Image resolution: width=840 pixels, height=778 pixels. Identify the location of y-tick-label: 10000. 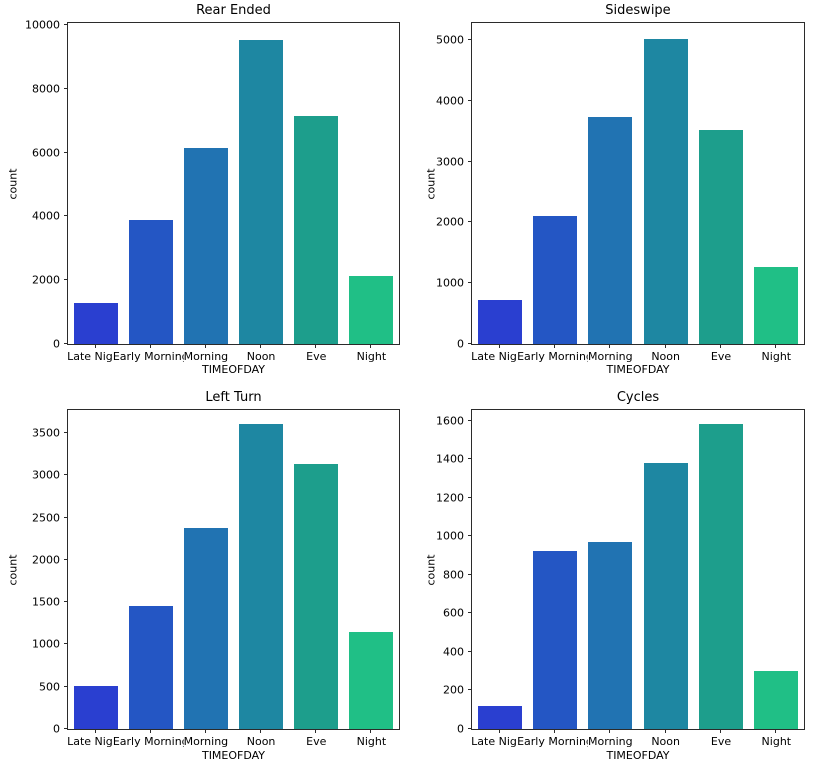
(42, 25).